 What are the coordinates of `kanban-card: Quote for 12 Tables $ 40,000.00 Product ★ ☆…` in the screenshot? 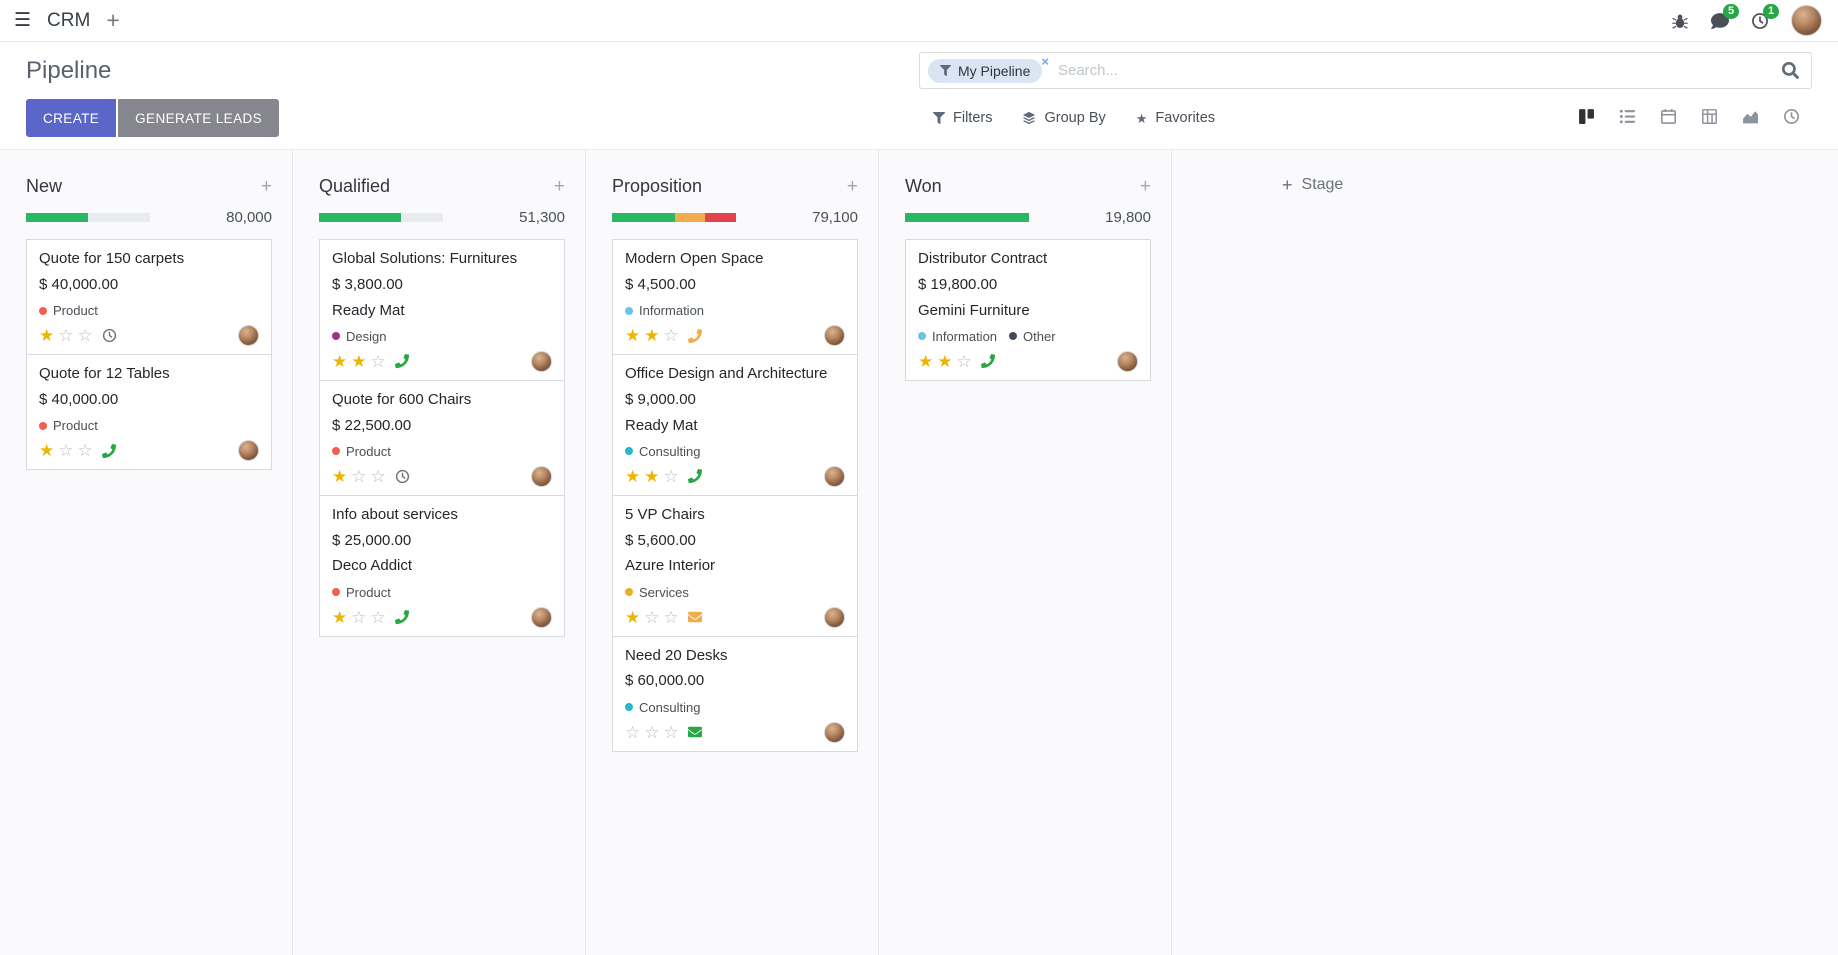 It's located at (149, 412).